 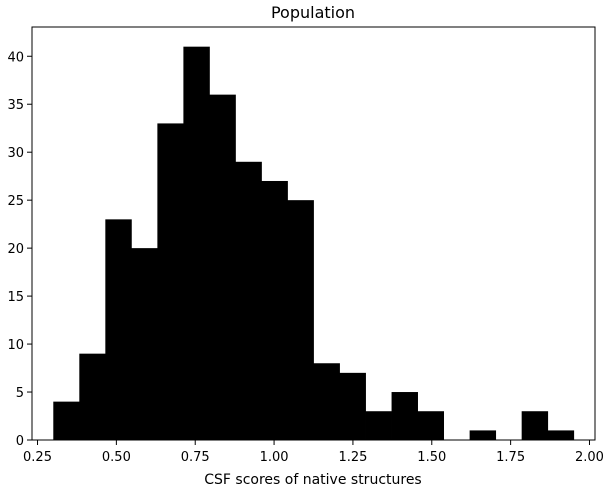 I want to click on y-tick-label: 15, so click(x=15, y=297).